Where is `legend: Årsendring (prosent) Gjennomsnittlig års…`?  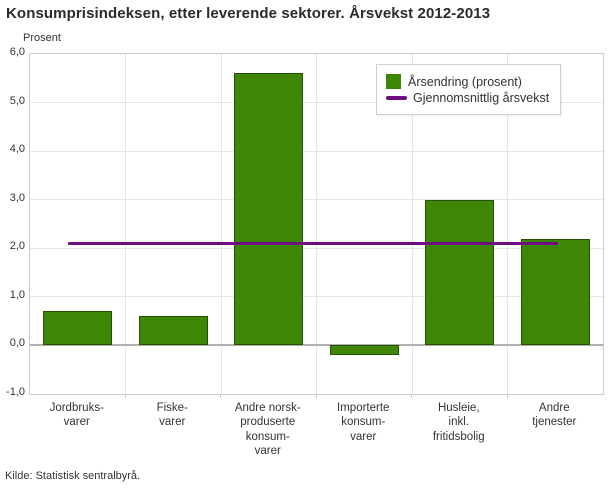
legend: Årsendring (prosent) Gjennomsnittlig års… is located at coordinates (469, 89).